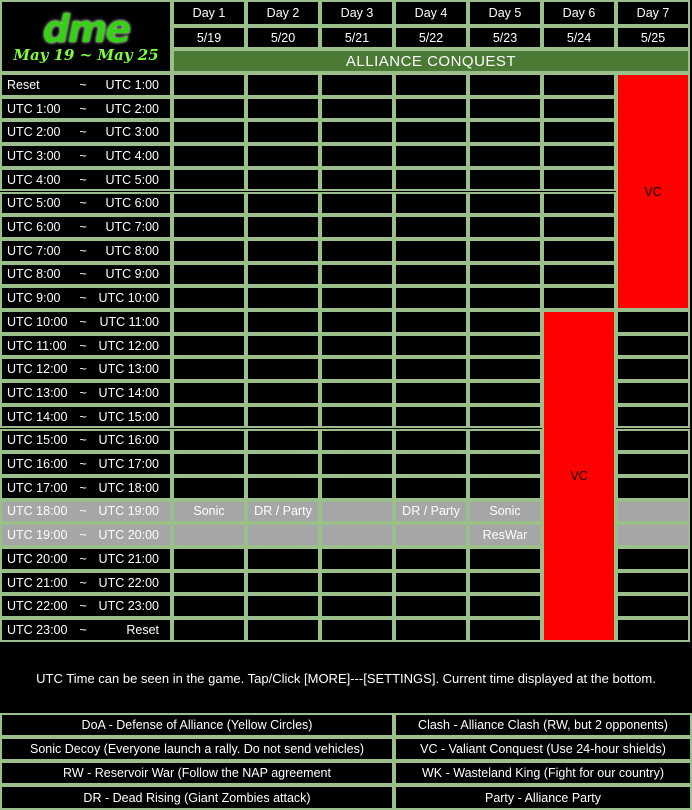 The height and width of the screenshot is (810, 692). What do you see at coordinates (283, 13) in the screenshot?
I see `day-header: Day 2` at bounding box center [283, 13].